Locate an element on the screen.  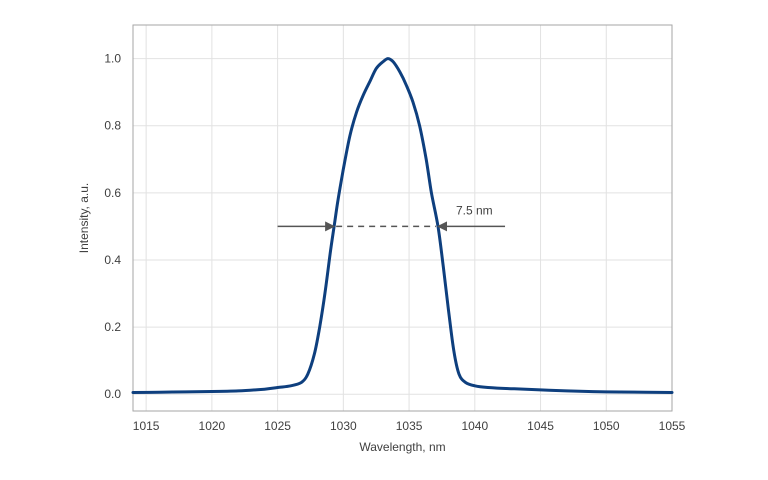
y-tick-label: 0.8 is located at coordinates (112, 126).